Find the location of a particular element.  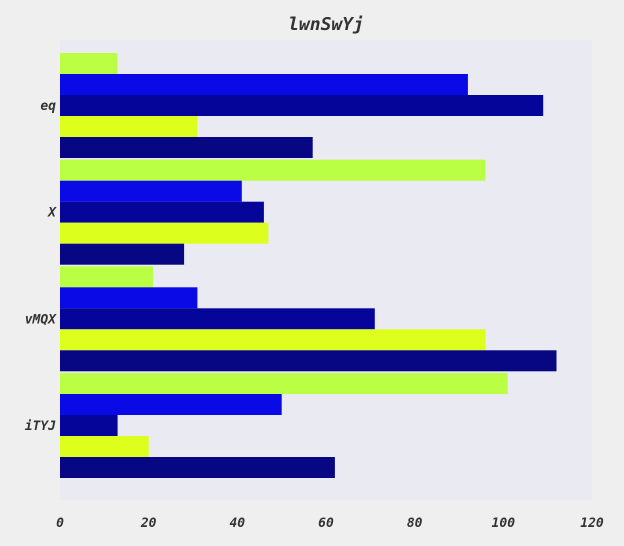

x-tick-labels: 0 20 40 60 80 100 120 is located at coordinates (330, 523).